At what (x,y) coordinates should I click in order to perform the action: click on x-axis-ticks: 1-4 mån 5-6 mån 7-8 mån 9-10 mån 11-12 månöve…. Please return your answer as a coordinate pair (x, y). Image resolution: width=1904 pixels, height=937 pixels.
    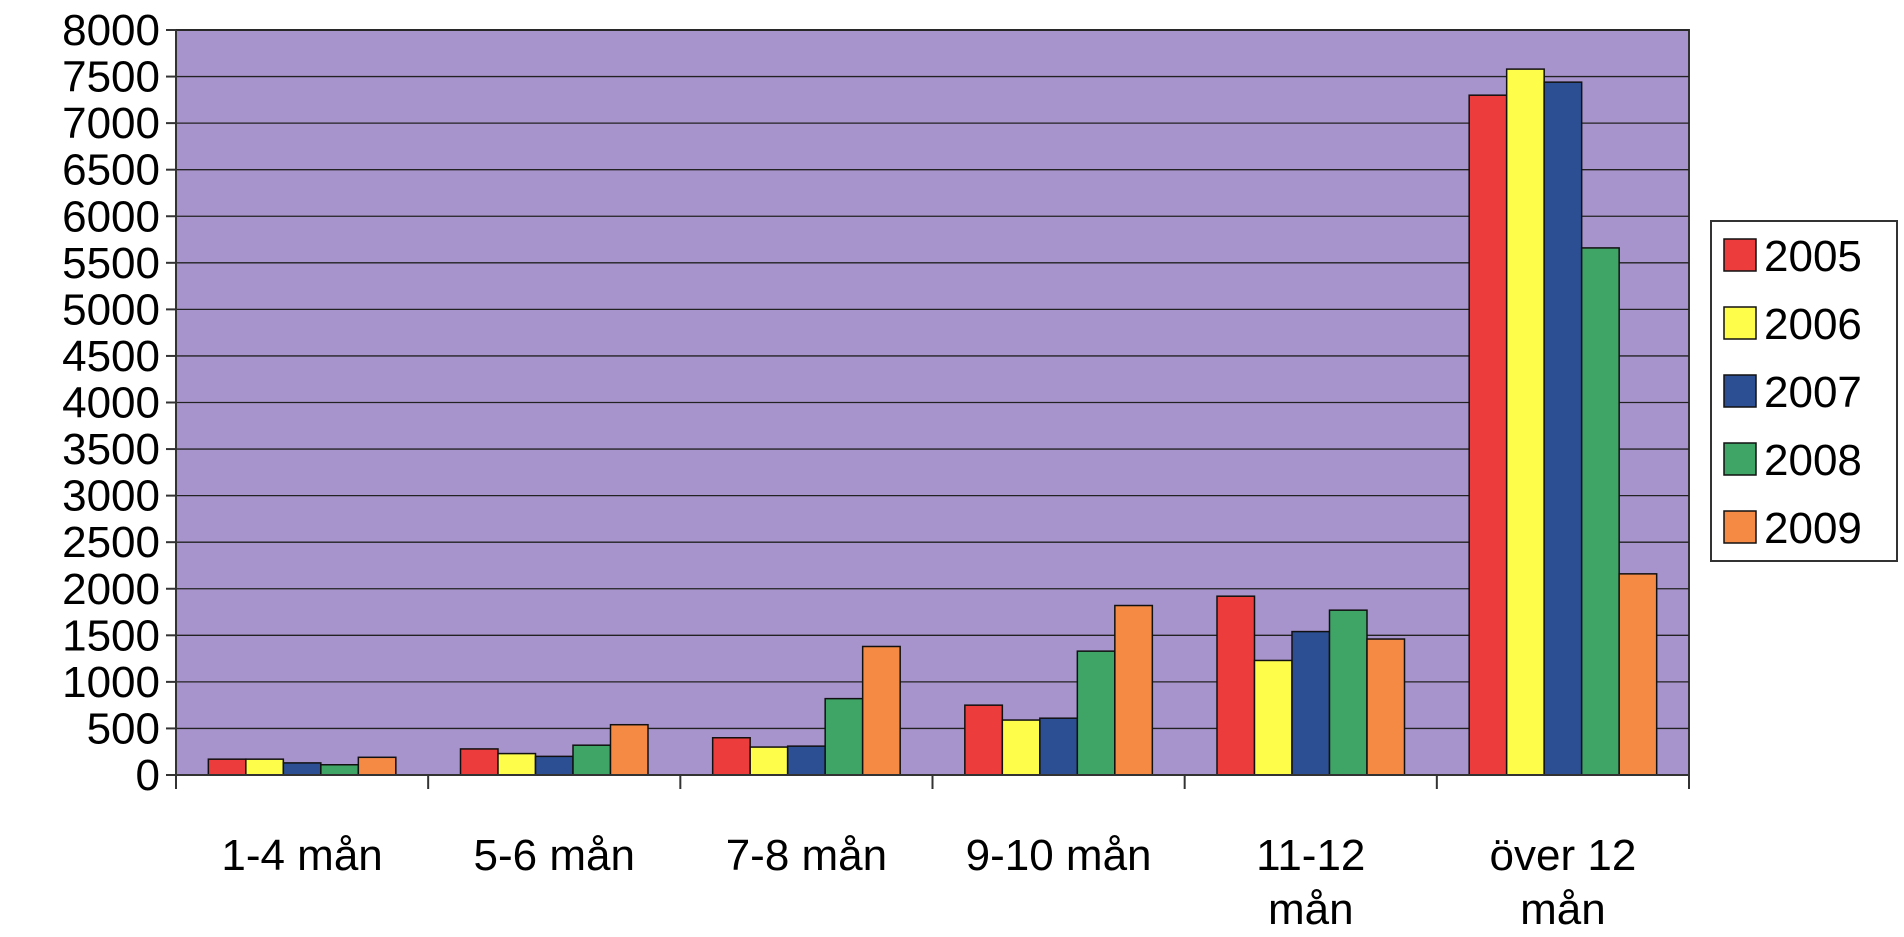
    Looking at the image, I should click on (932, 854).